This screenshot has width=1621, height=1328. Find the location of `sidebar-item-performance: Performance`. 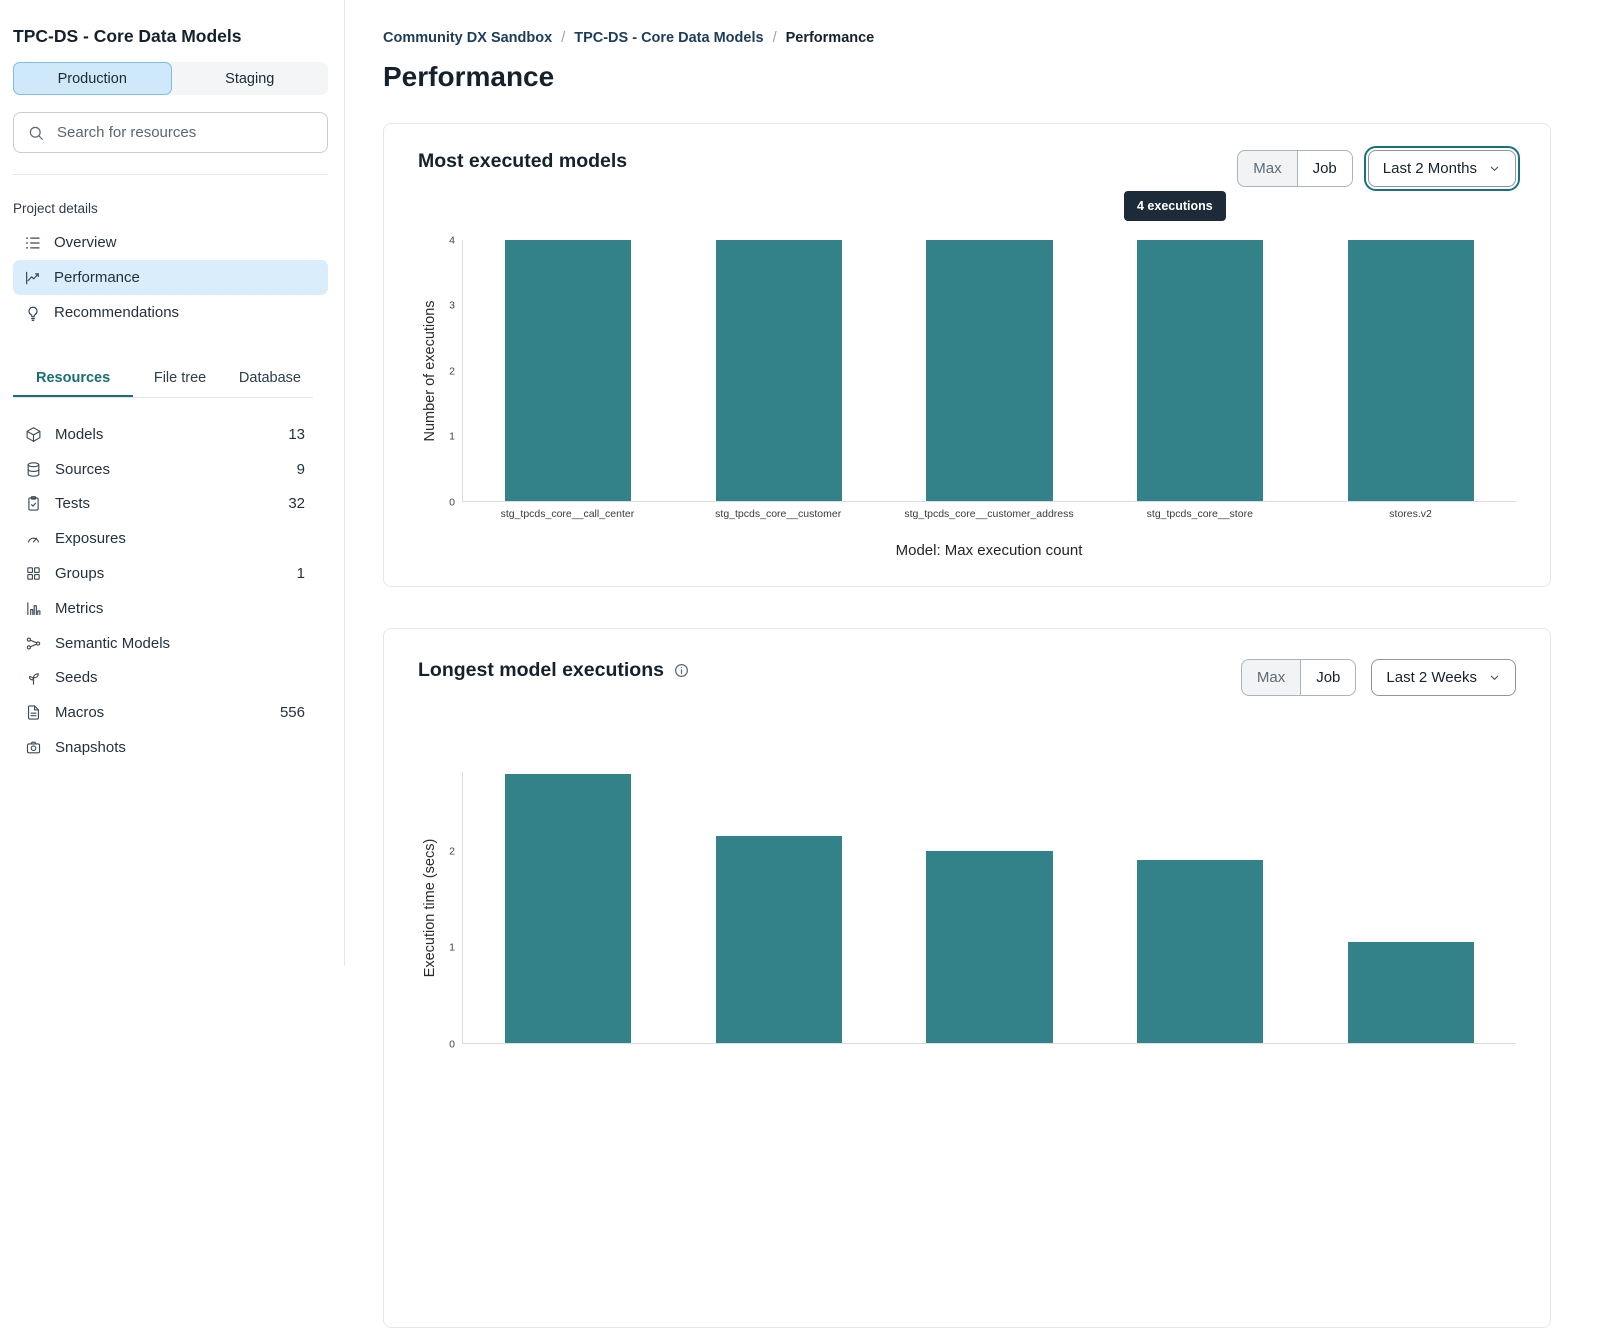

sidebar-item-performance: Performance is located at coordinates (170, 277).